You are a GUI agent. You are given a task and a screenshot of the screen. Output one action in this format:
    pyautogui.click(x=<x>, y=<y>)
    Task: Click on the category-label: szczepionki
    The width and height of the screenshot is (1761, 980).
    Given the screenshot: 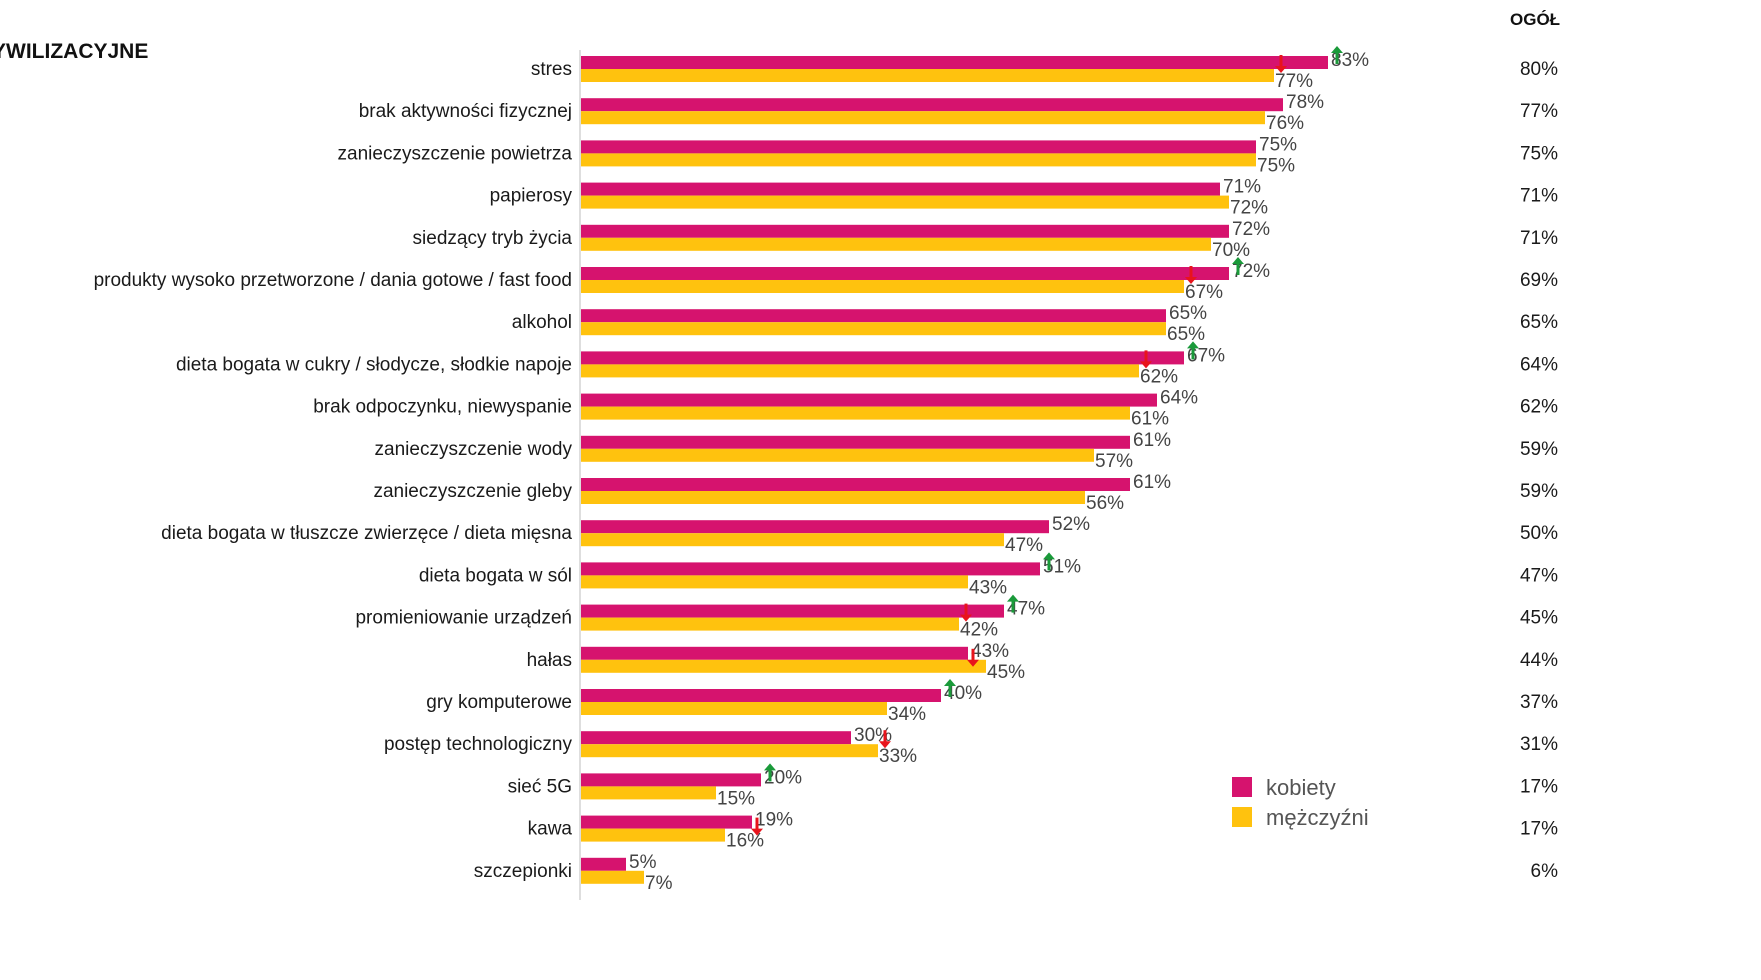 What is the action you would take?
    pyautogui.click(x=523, y=871)
    